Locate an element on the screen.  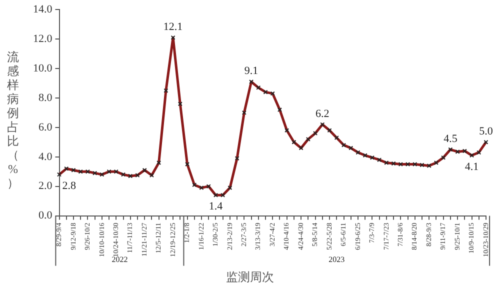
data-label: 6.2 is located at coordinates (323, 114).